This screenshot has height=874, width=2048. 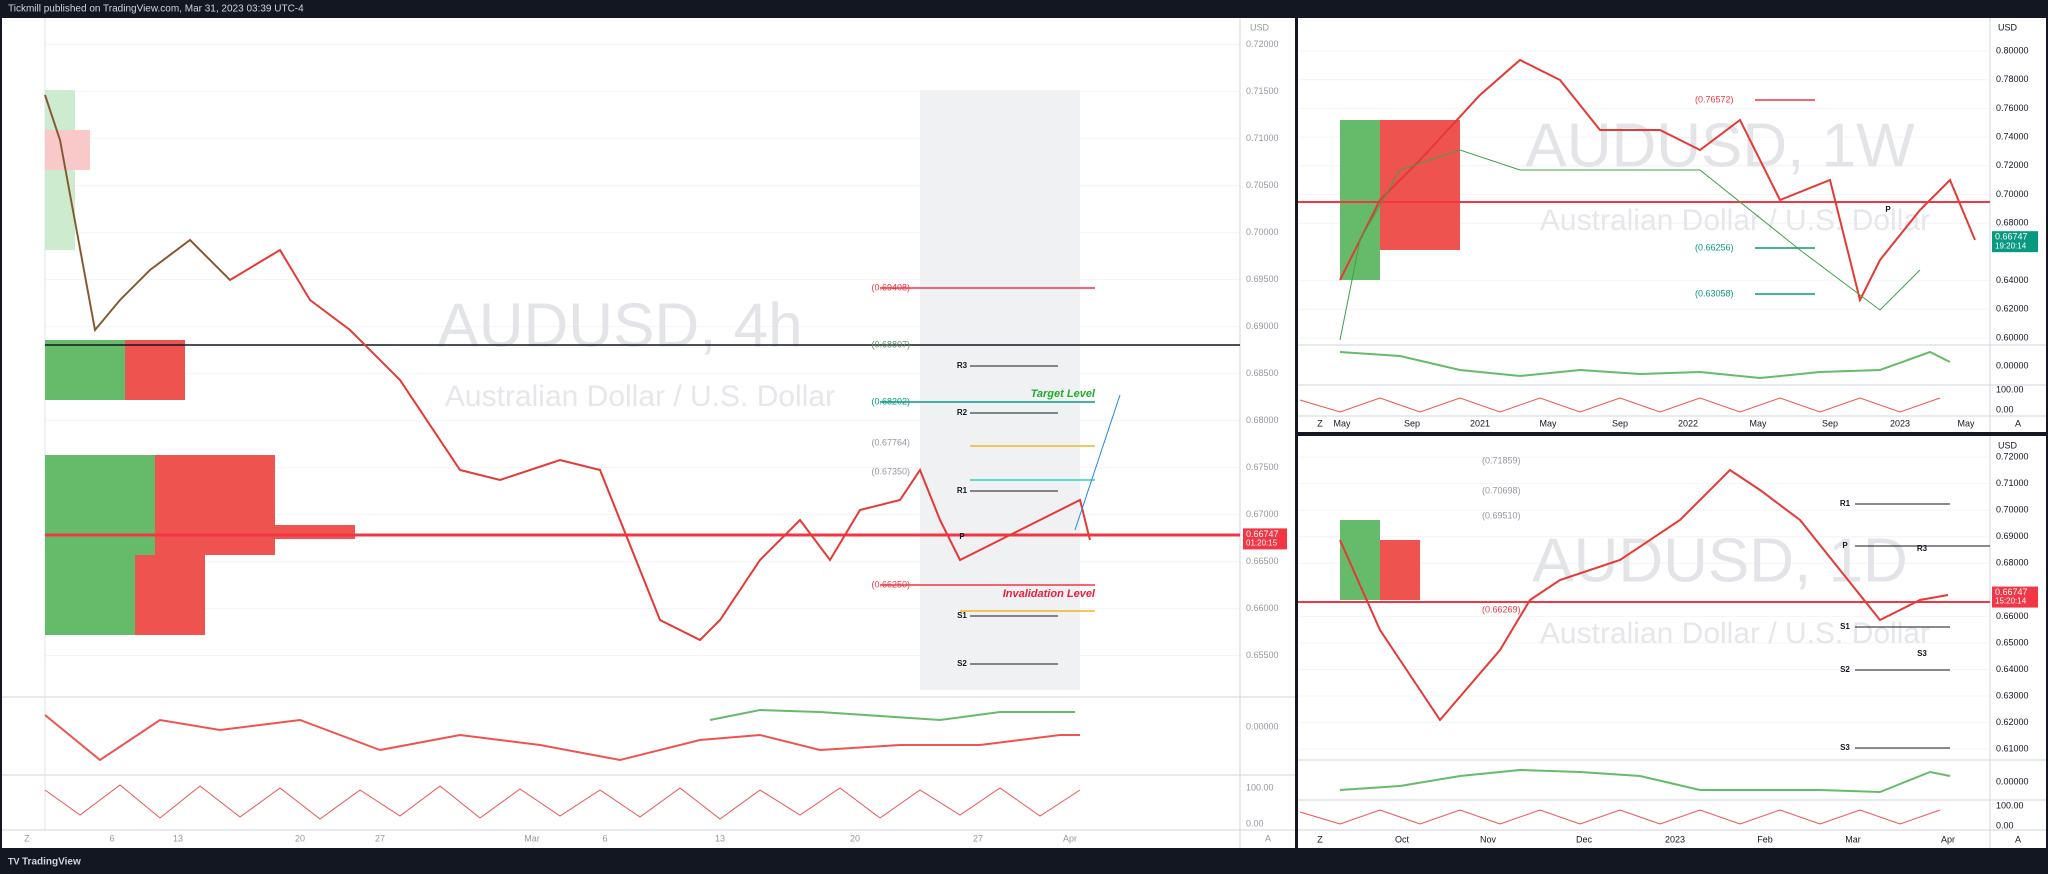 I want to click on y-tick-label: 0.76000, so click(x=2012, y=108).